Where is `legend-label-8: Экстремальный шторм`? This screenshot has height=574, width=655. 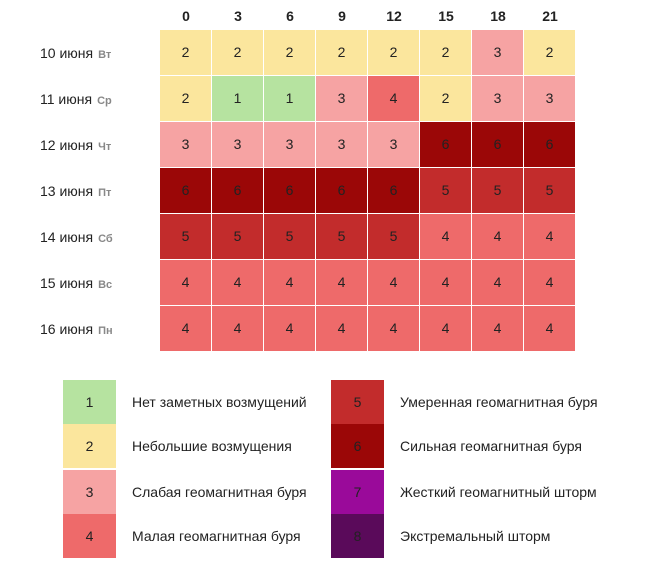 legend-label-8: Экстремальный шторм is located at coordinates (475, 536).